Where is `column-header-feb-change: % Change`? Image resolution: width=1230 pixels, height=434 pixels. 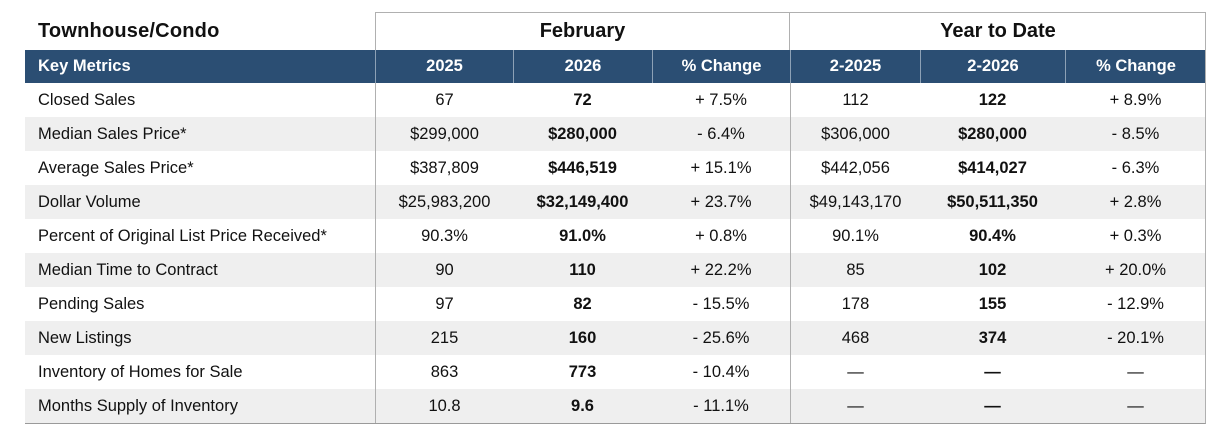 column-header-feb-change: % Change is located at coordinates (721, 66).